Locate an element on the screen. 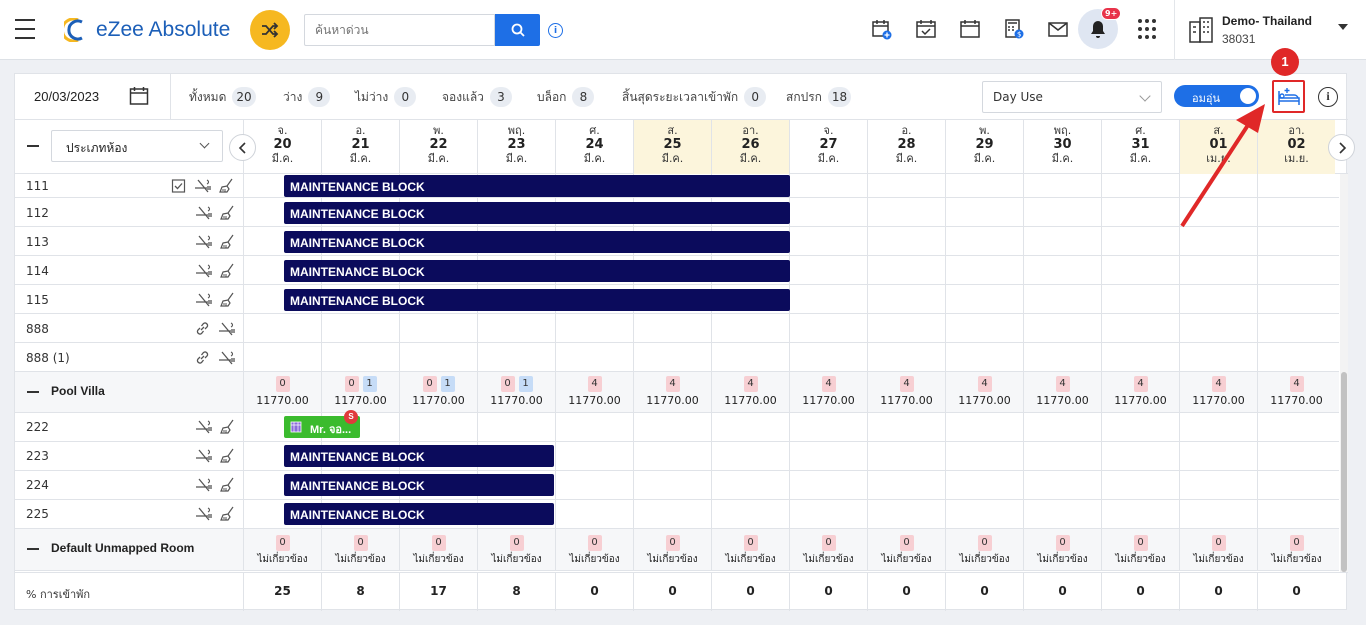  scrollbar-thumb is located at coordinates (1344, 472).